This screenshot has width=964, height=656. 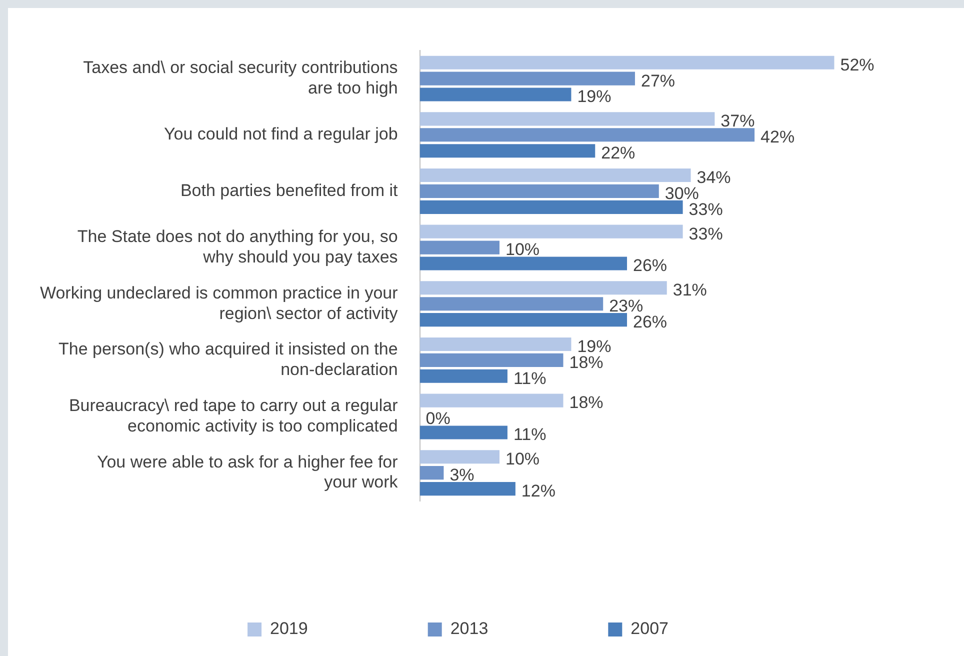 What do you see at coordinates (658, 80) in the screenshot?
I see `data-label: 27%` at bounding box center [658, 80].